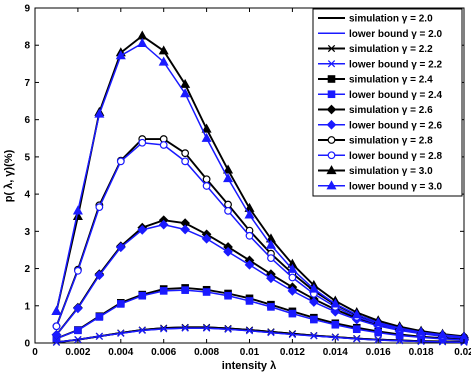 The height and width of the screenshot is (375, 471). I want to click on y-tick-label: 2, so click(27, 269).